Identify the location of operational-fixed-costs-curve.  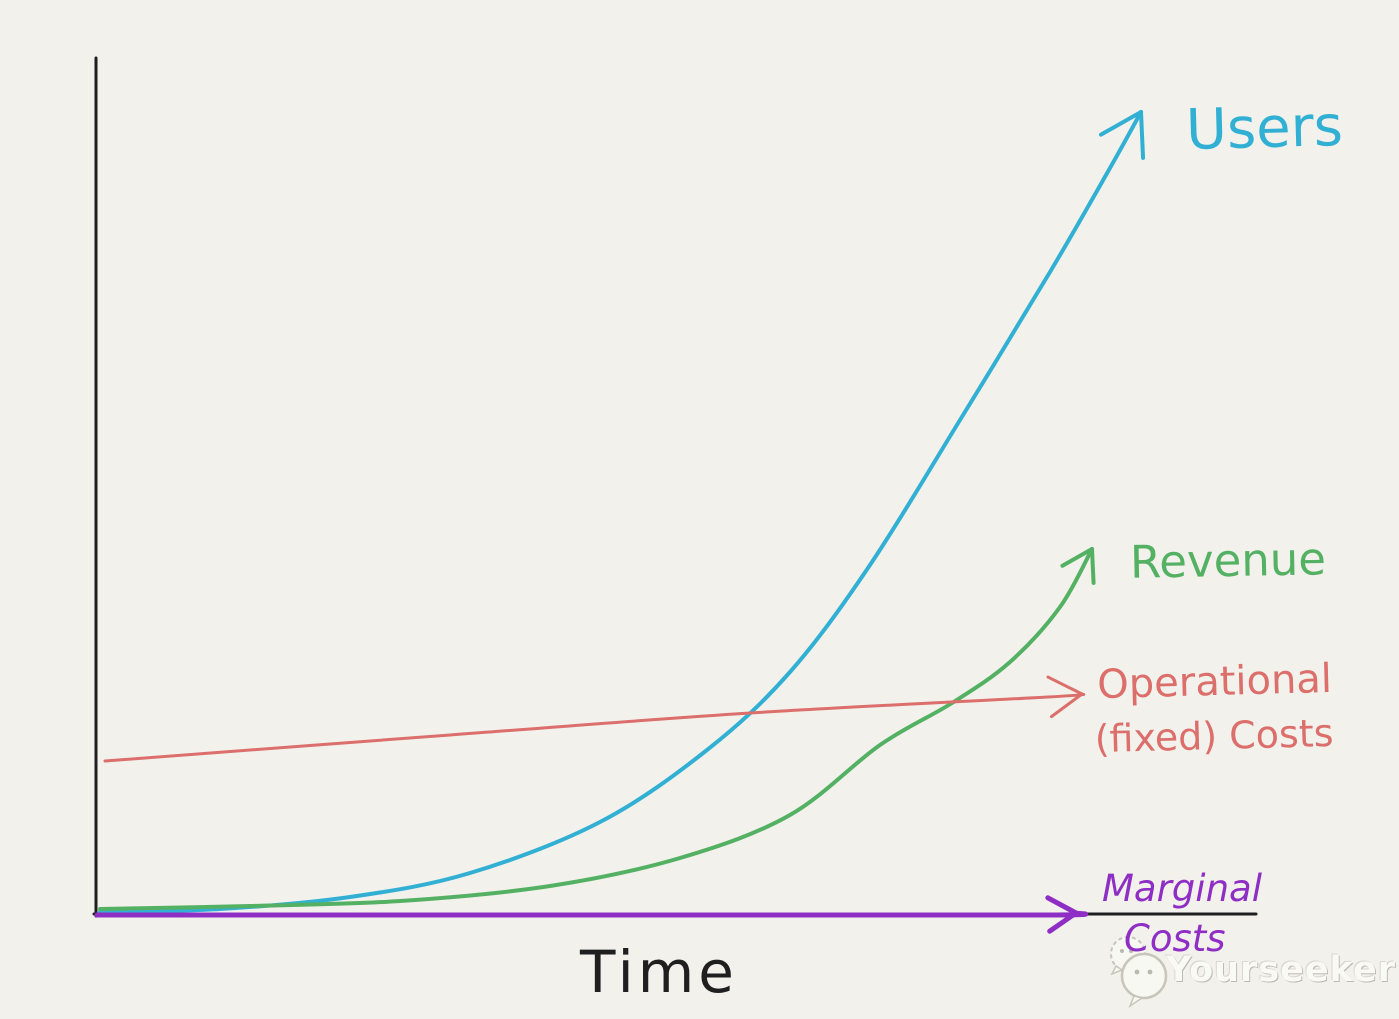
(594, 727).